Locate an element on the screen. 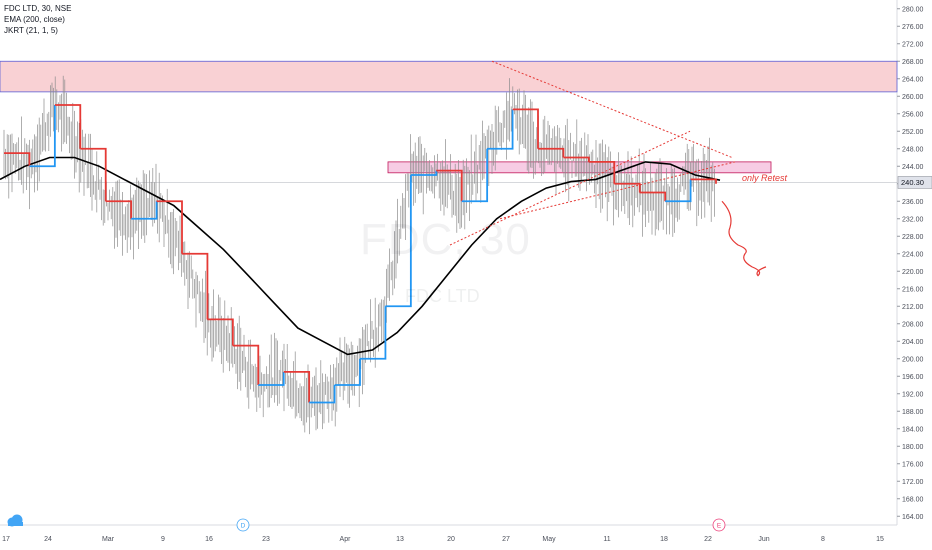  price-tick-label: 204.00 is located at coordinates (913, 342).